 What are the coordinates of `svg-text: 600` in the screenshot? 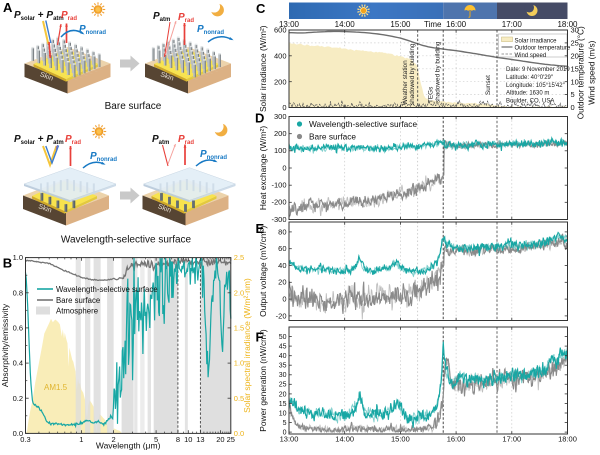 It's located at (280, 30).